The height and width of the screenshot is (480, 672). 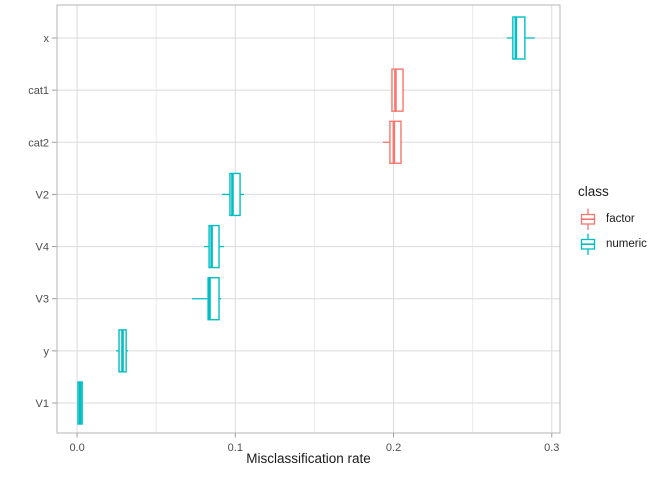 I want to click on y-category-label: V2, so click(x=42, y=195).